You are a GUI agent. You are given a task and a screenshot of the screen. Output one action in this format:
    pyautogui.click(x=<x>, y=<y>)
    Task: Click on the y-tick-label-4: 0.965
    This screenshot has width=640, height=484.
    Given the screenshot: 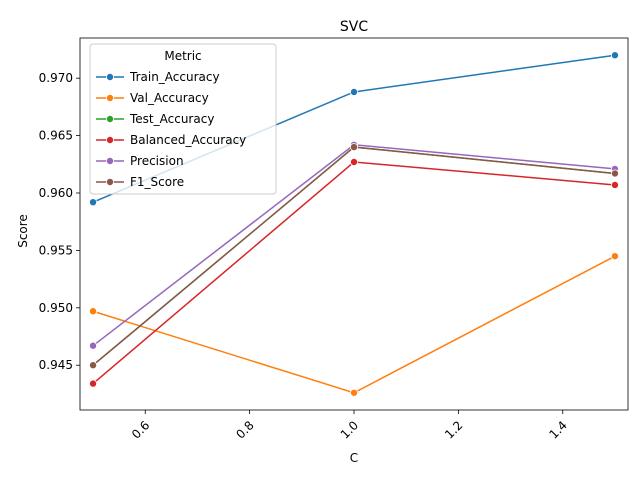 What is the action you would take?
    pyautogui.click(x=56, y=136)
    